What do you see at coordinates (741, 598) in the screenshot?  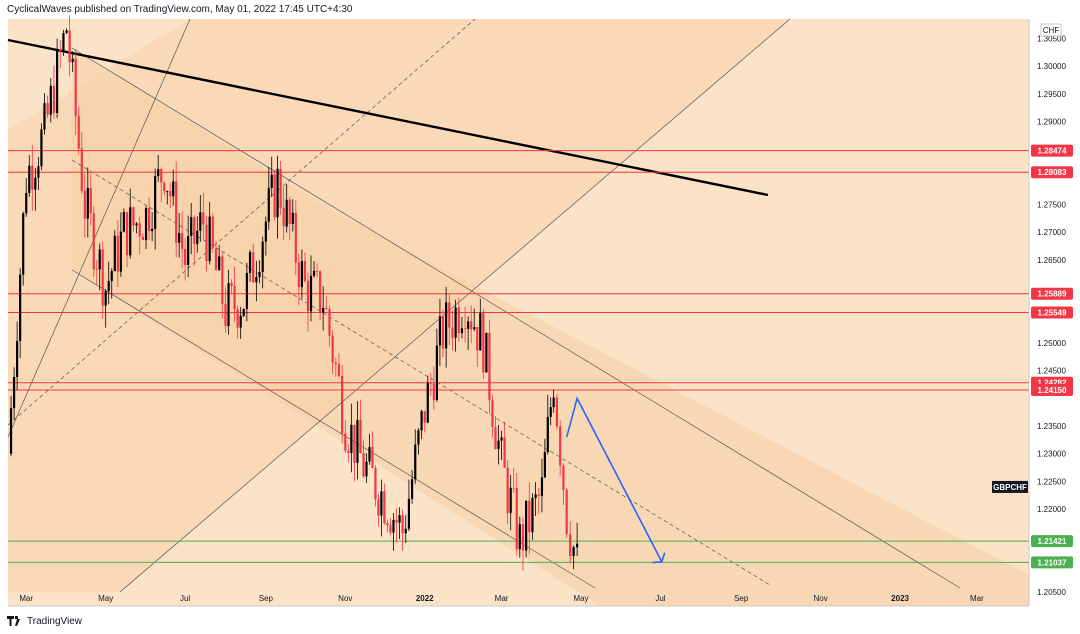 I see `time-tick-label: Sep` at bounding box center [741, 598].